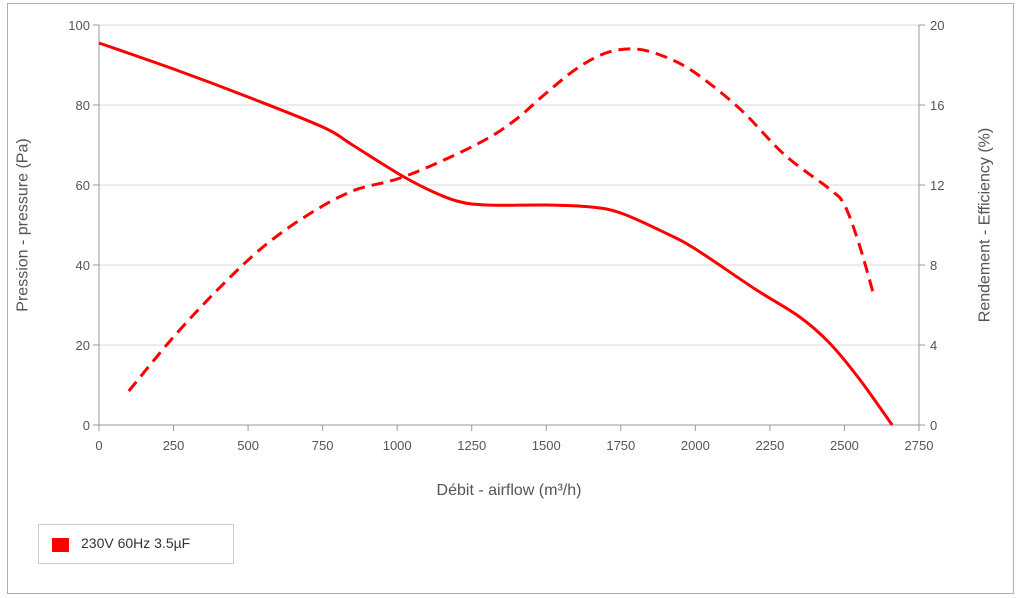  Describe the element at coordinates (937, 185) in the screenshot. I see `y-right-tick-label: 12` at that location.